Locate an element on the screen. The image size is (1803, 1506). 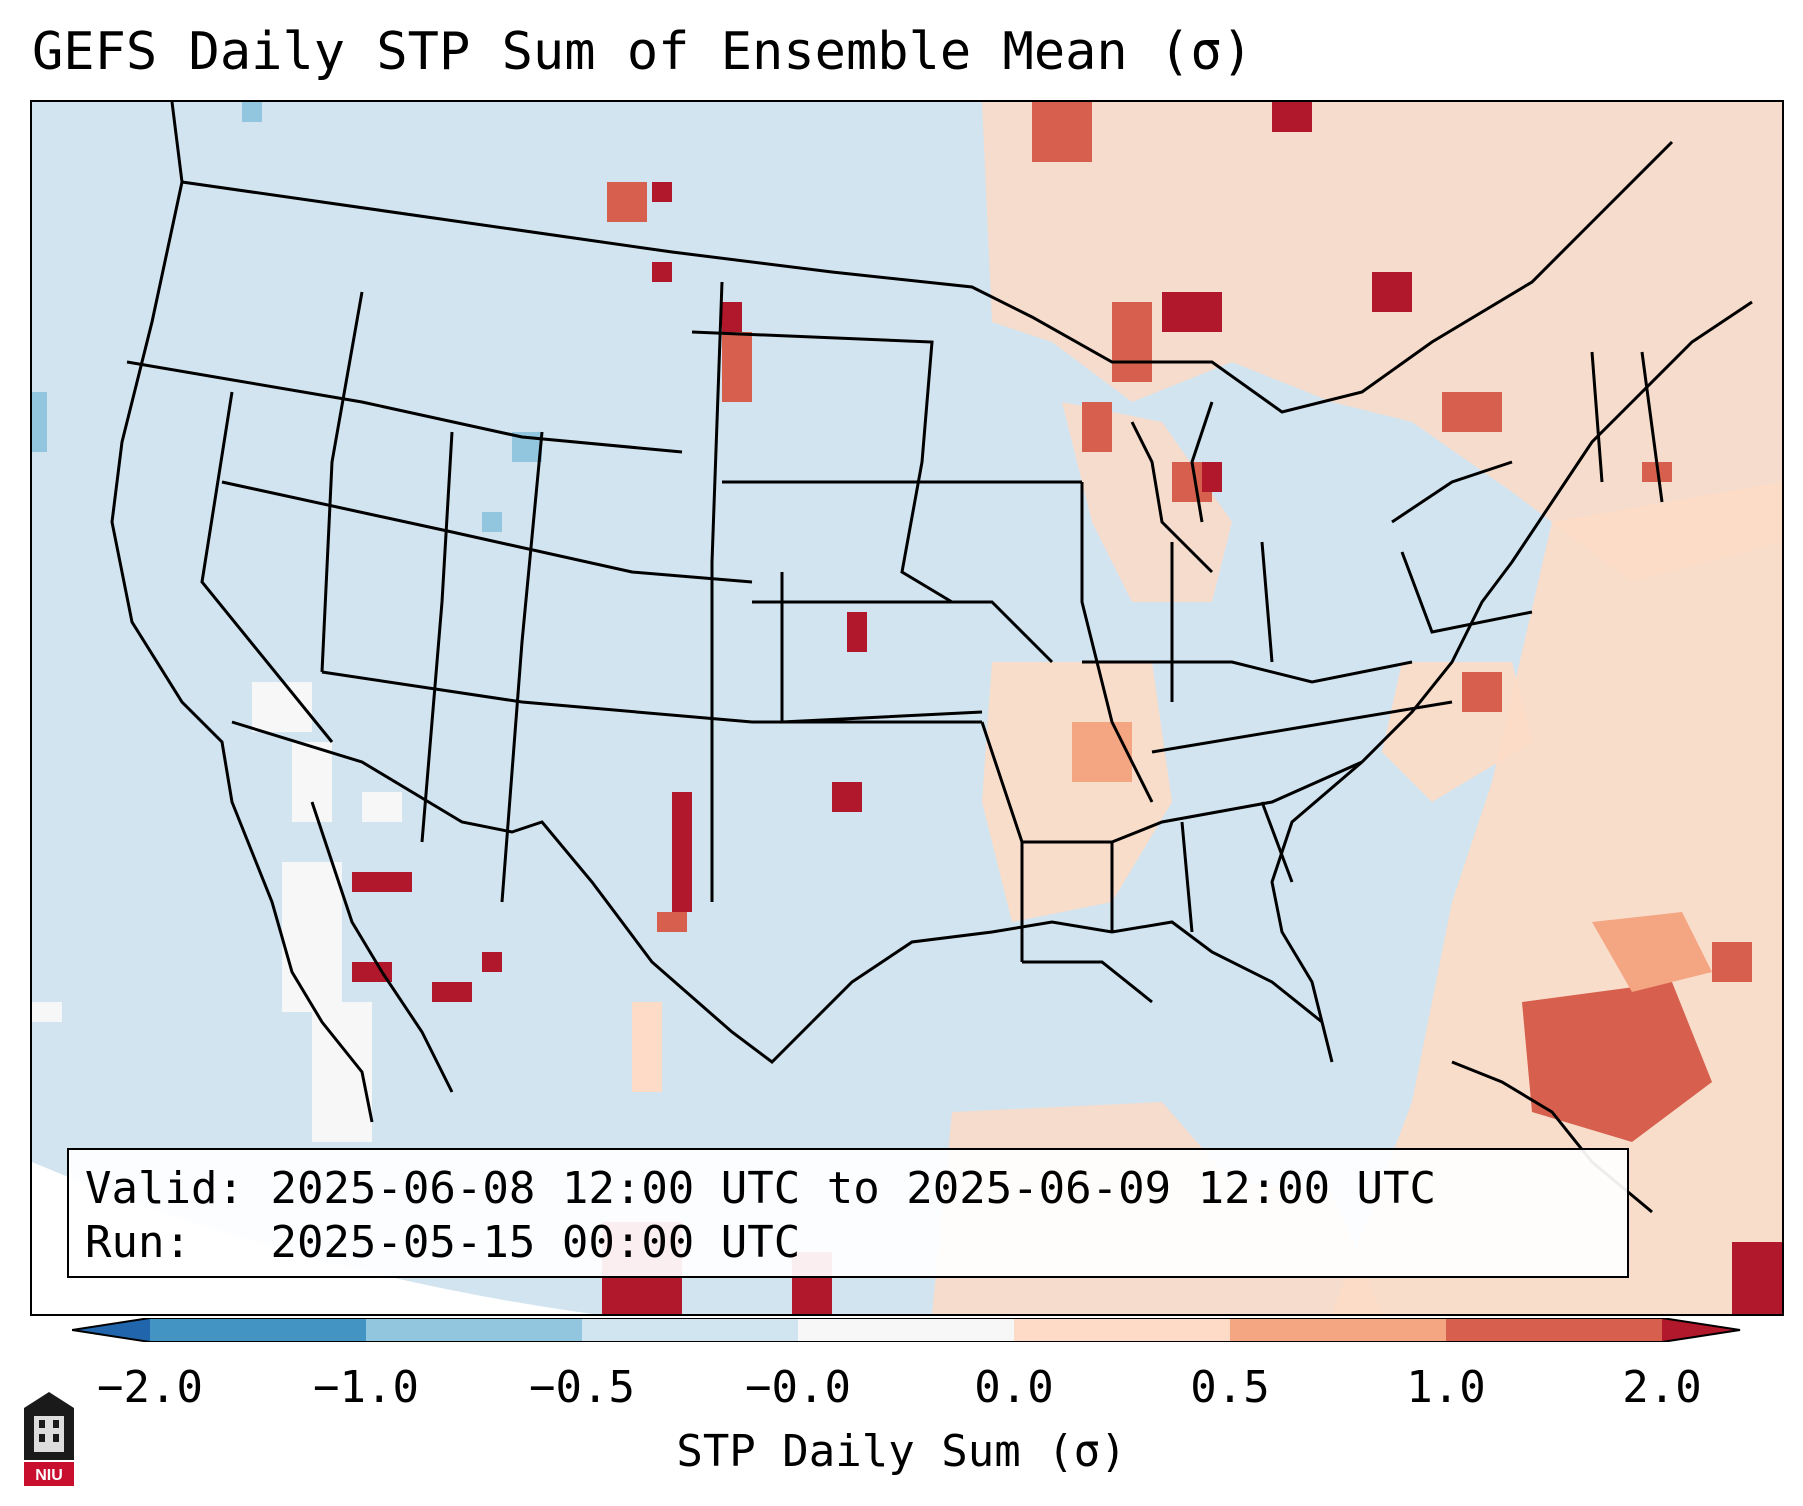
colorbar-extend-high is located at coordinates (1701, 1330).